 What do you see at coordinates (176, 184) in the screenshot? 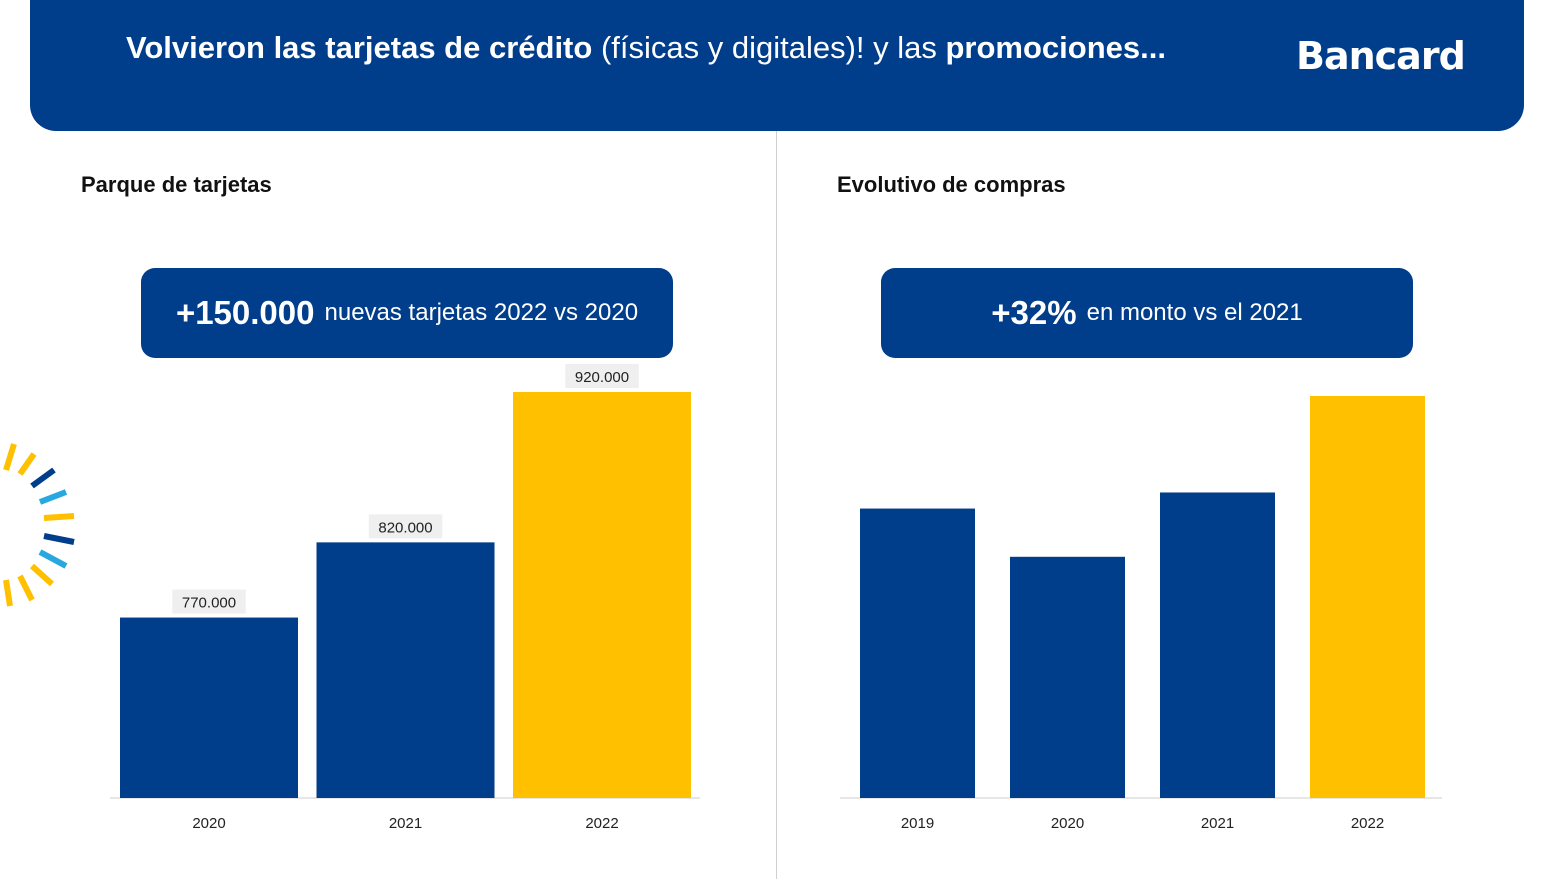
I see `left-section-title: Parque de tarjetas` at bounding box center [176, 184].